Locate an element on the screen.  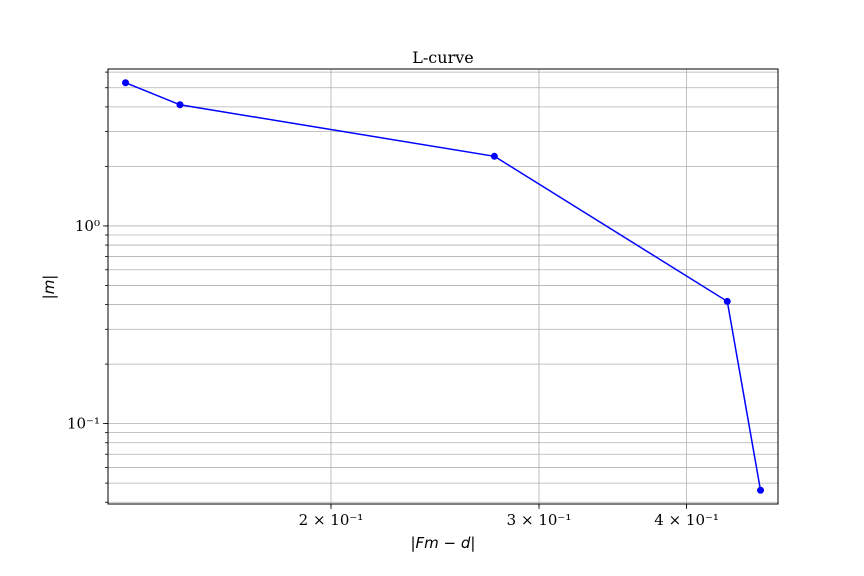
x-tick-label: 4 × 10⁻¹ is located at coordinates (686, 520).